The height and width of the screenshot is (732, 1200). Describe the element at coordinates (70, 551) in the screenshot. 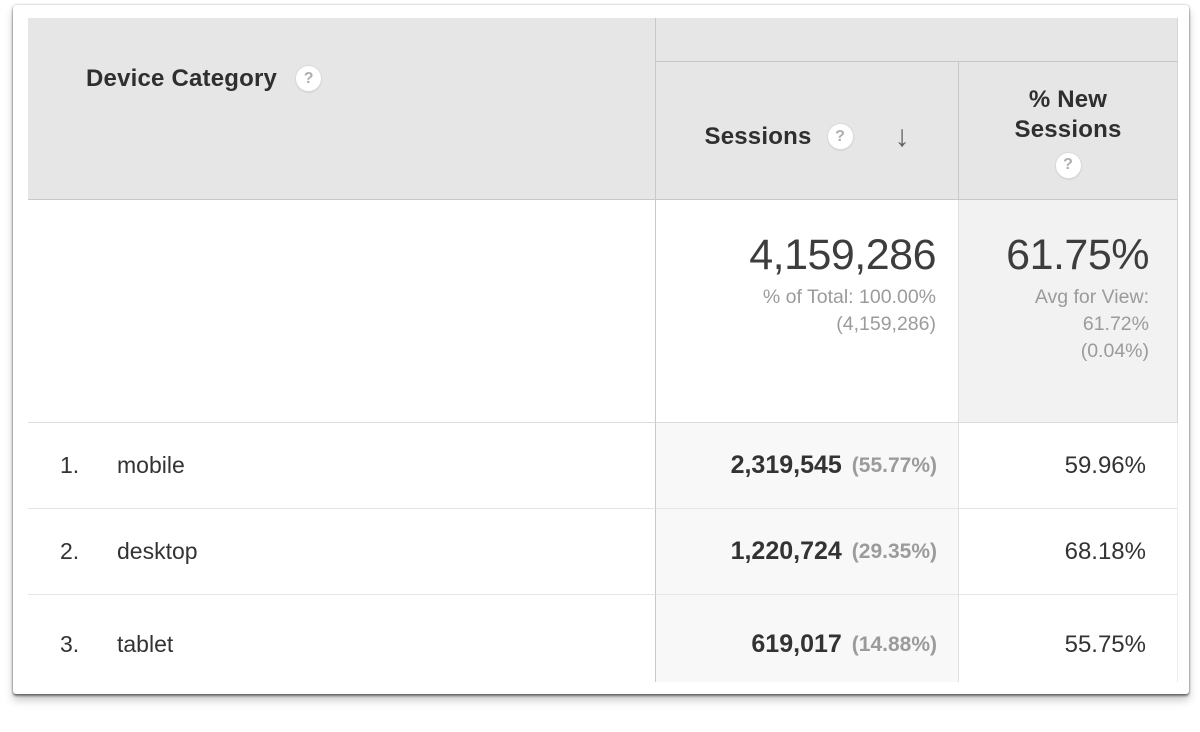

I see `row-index: 2.` at that location.